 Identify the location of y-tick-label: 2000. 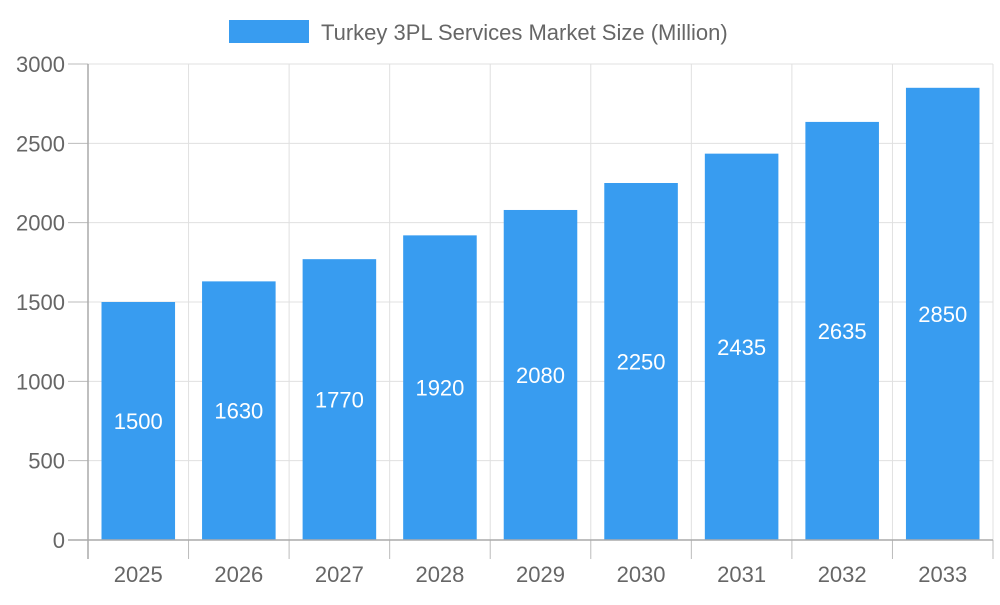
(40, 223).